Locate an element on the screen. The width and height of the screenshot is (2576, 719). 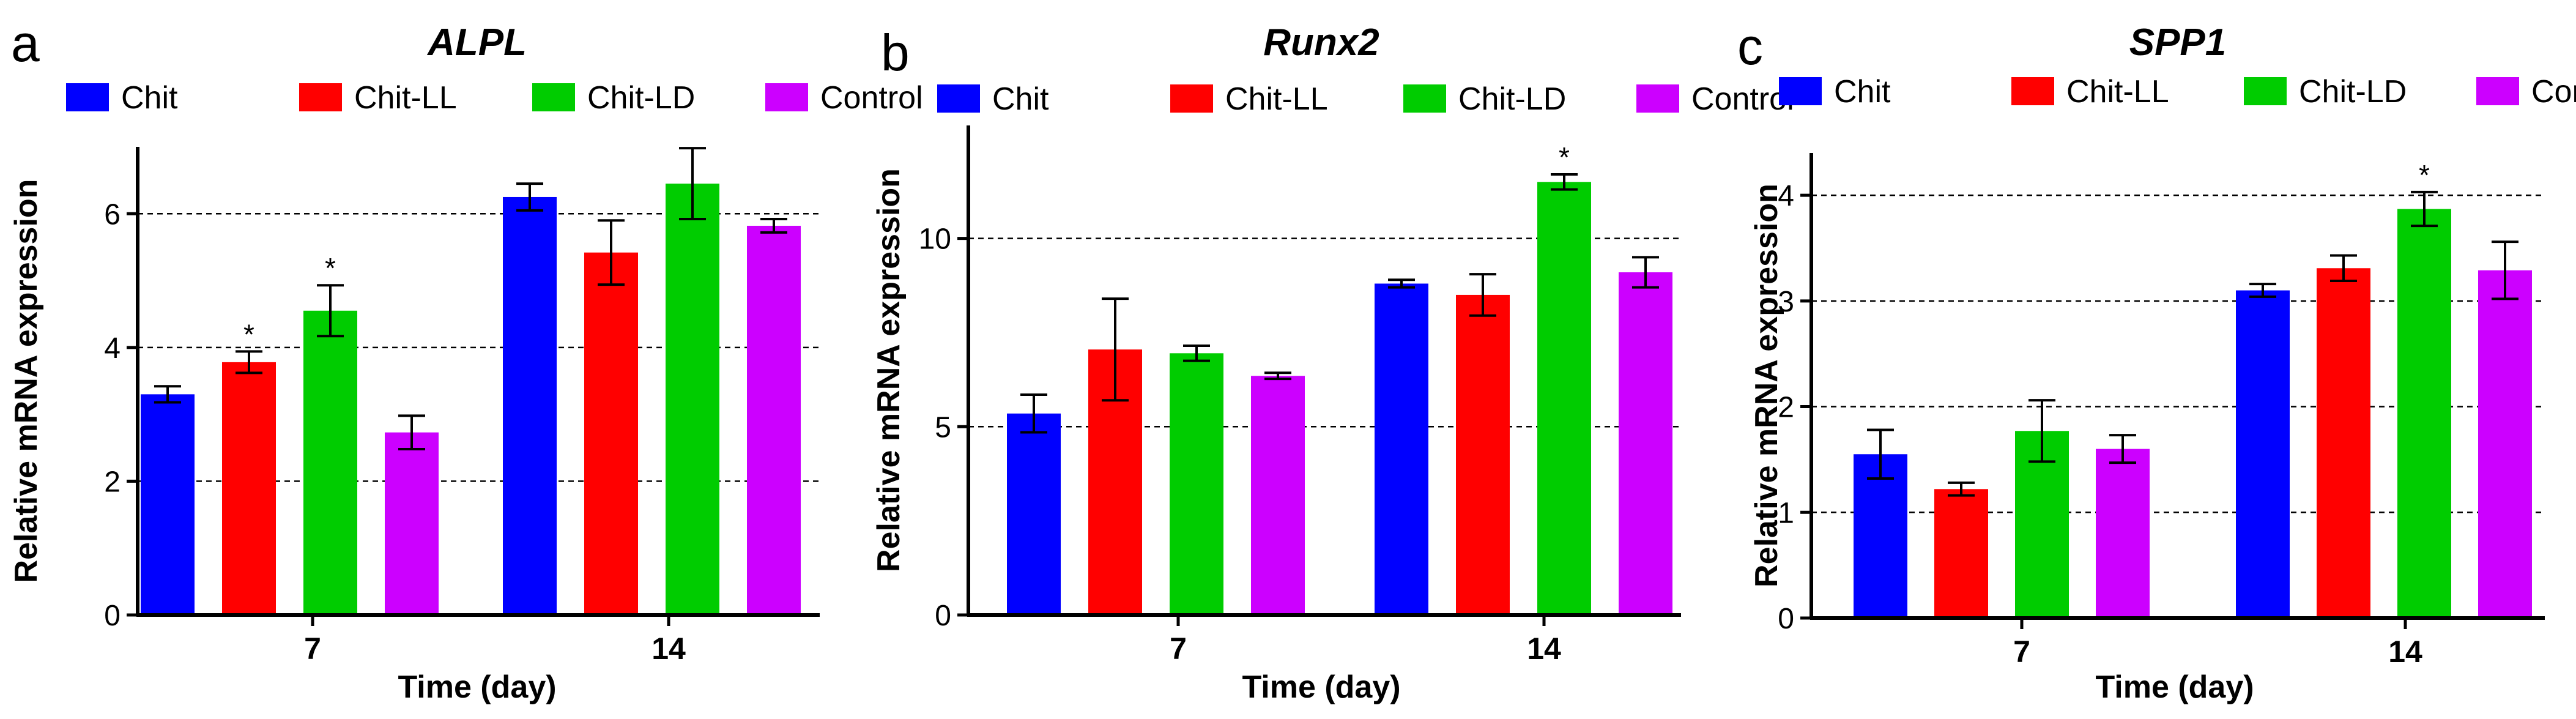
chart-title: SPP1 is located at coordinates (2178, 42).